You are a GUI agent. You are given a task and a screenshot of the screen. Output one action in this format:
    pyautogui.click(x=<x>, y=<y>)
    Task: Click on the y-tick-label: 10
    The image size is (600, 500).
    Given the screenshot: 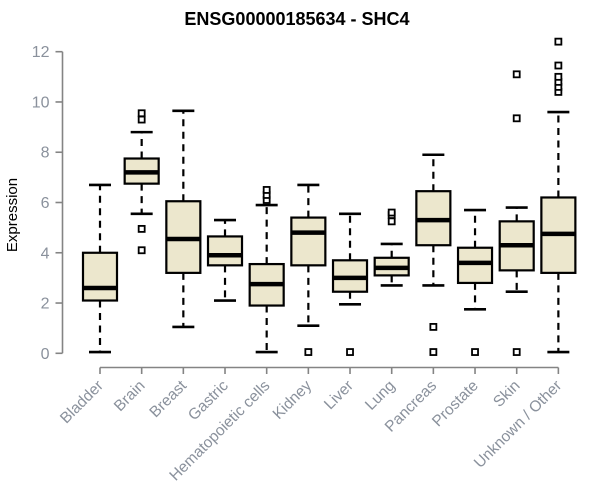 What is the action you would take?
    pyautogui.click(x=41, y=102)
    